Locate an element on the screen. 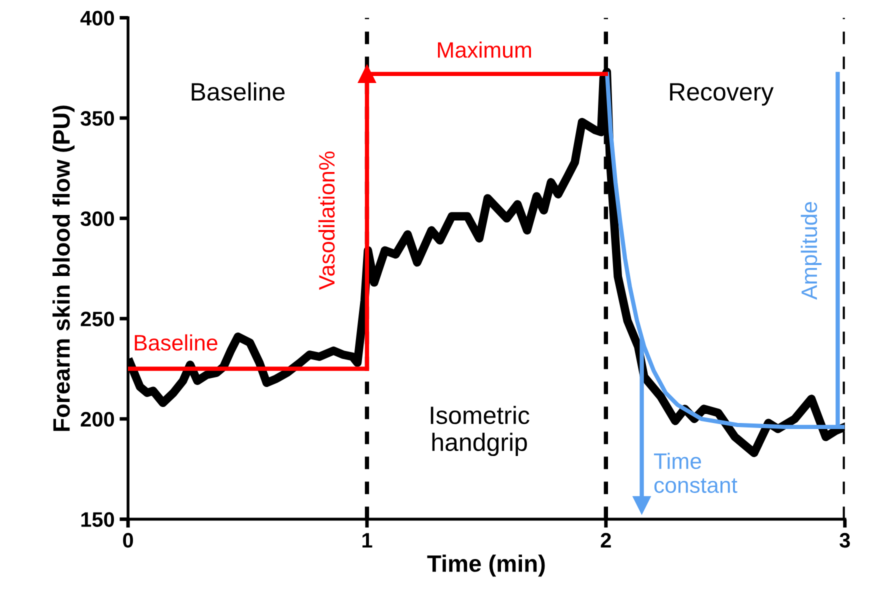 The image size is (871, 592). annotation: Amplitude is located at coordinates (811, 251).